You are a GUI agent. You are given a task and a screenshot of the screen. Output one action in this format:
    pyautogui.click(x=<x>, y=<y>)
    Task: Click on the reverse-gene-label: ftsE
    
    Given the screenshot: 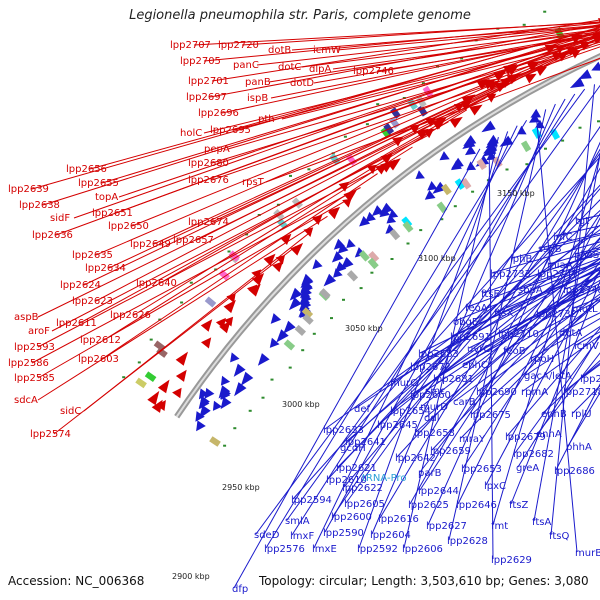 What is the action you would take?
    pyautogui.click(x=490, y=294)
    